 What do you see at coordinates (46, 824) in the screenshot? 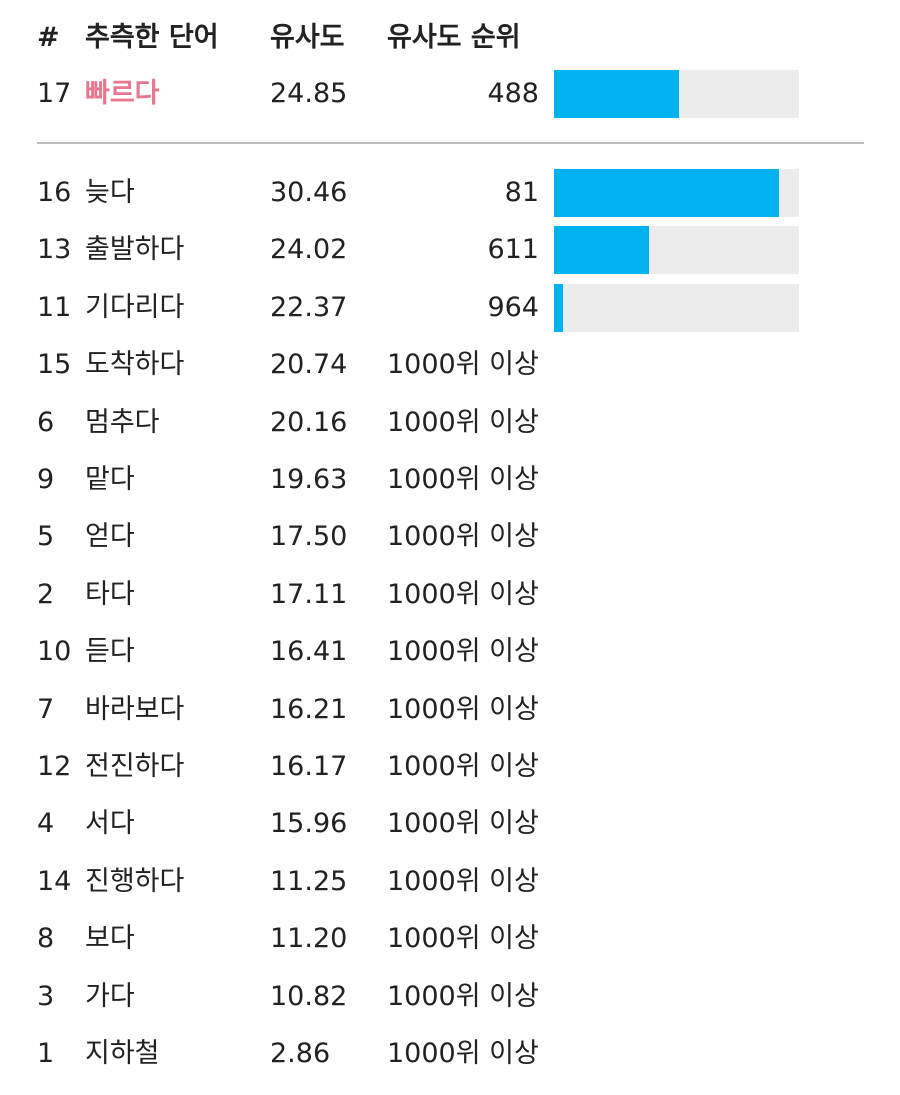
I see `guess-number: 4` at bounding box center [46, 824].